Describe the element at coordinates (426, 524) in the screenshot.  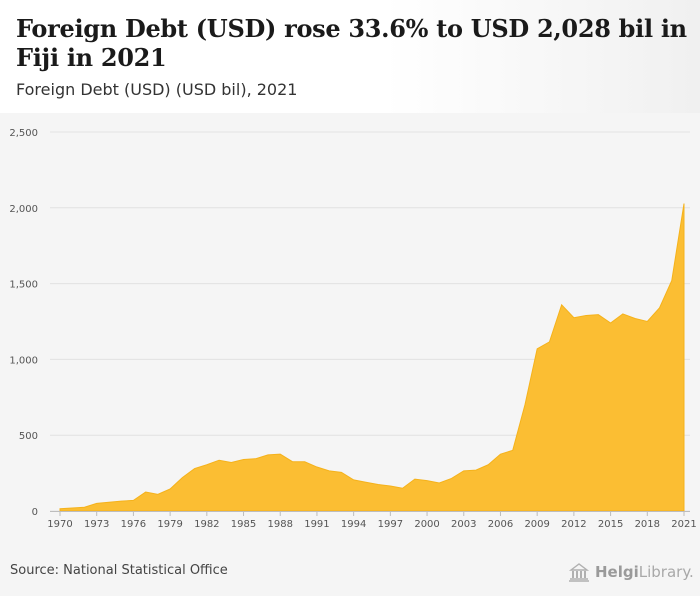
I see `x-tick-label: 2000` at that location.